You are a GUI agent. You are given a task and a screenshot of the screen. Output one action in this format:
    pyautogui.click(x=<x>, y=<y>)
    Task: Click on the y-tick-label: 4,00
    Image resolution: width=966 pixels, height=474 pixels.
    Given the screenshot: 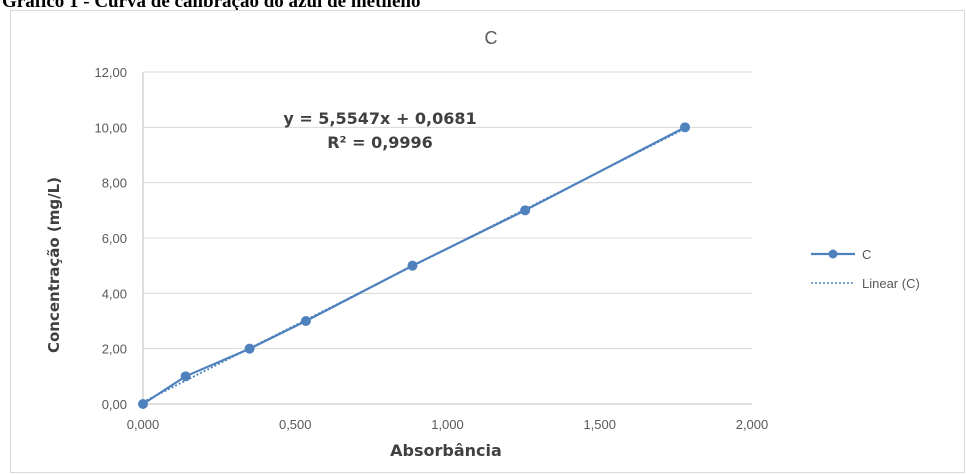 What is the action you would take?
    pyautogui.click(x=114, y=293)
    